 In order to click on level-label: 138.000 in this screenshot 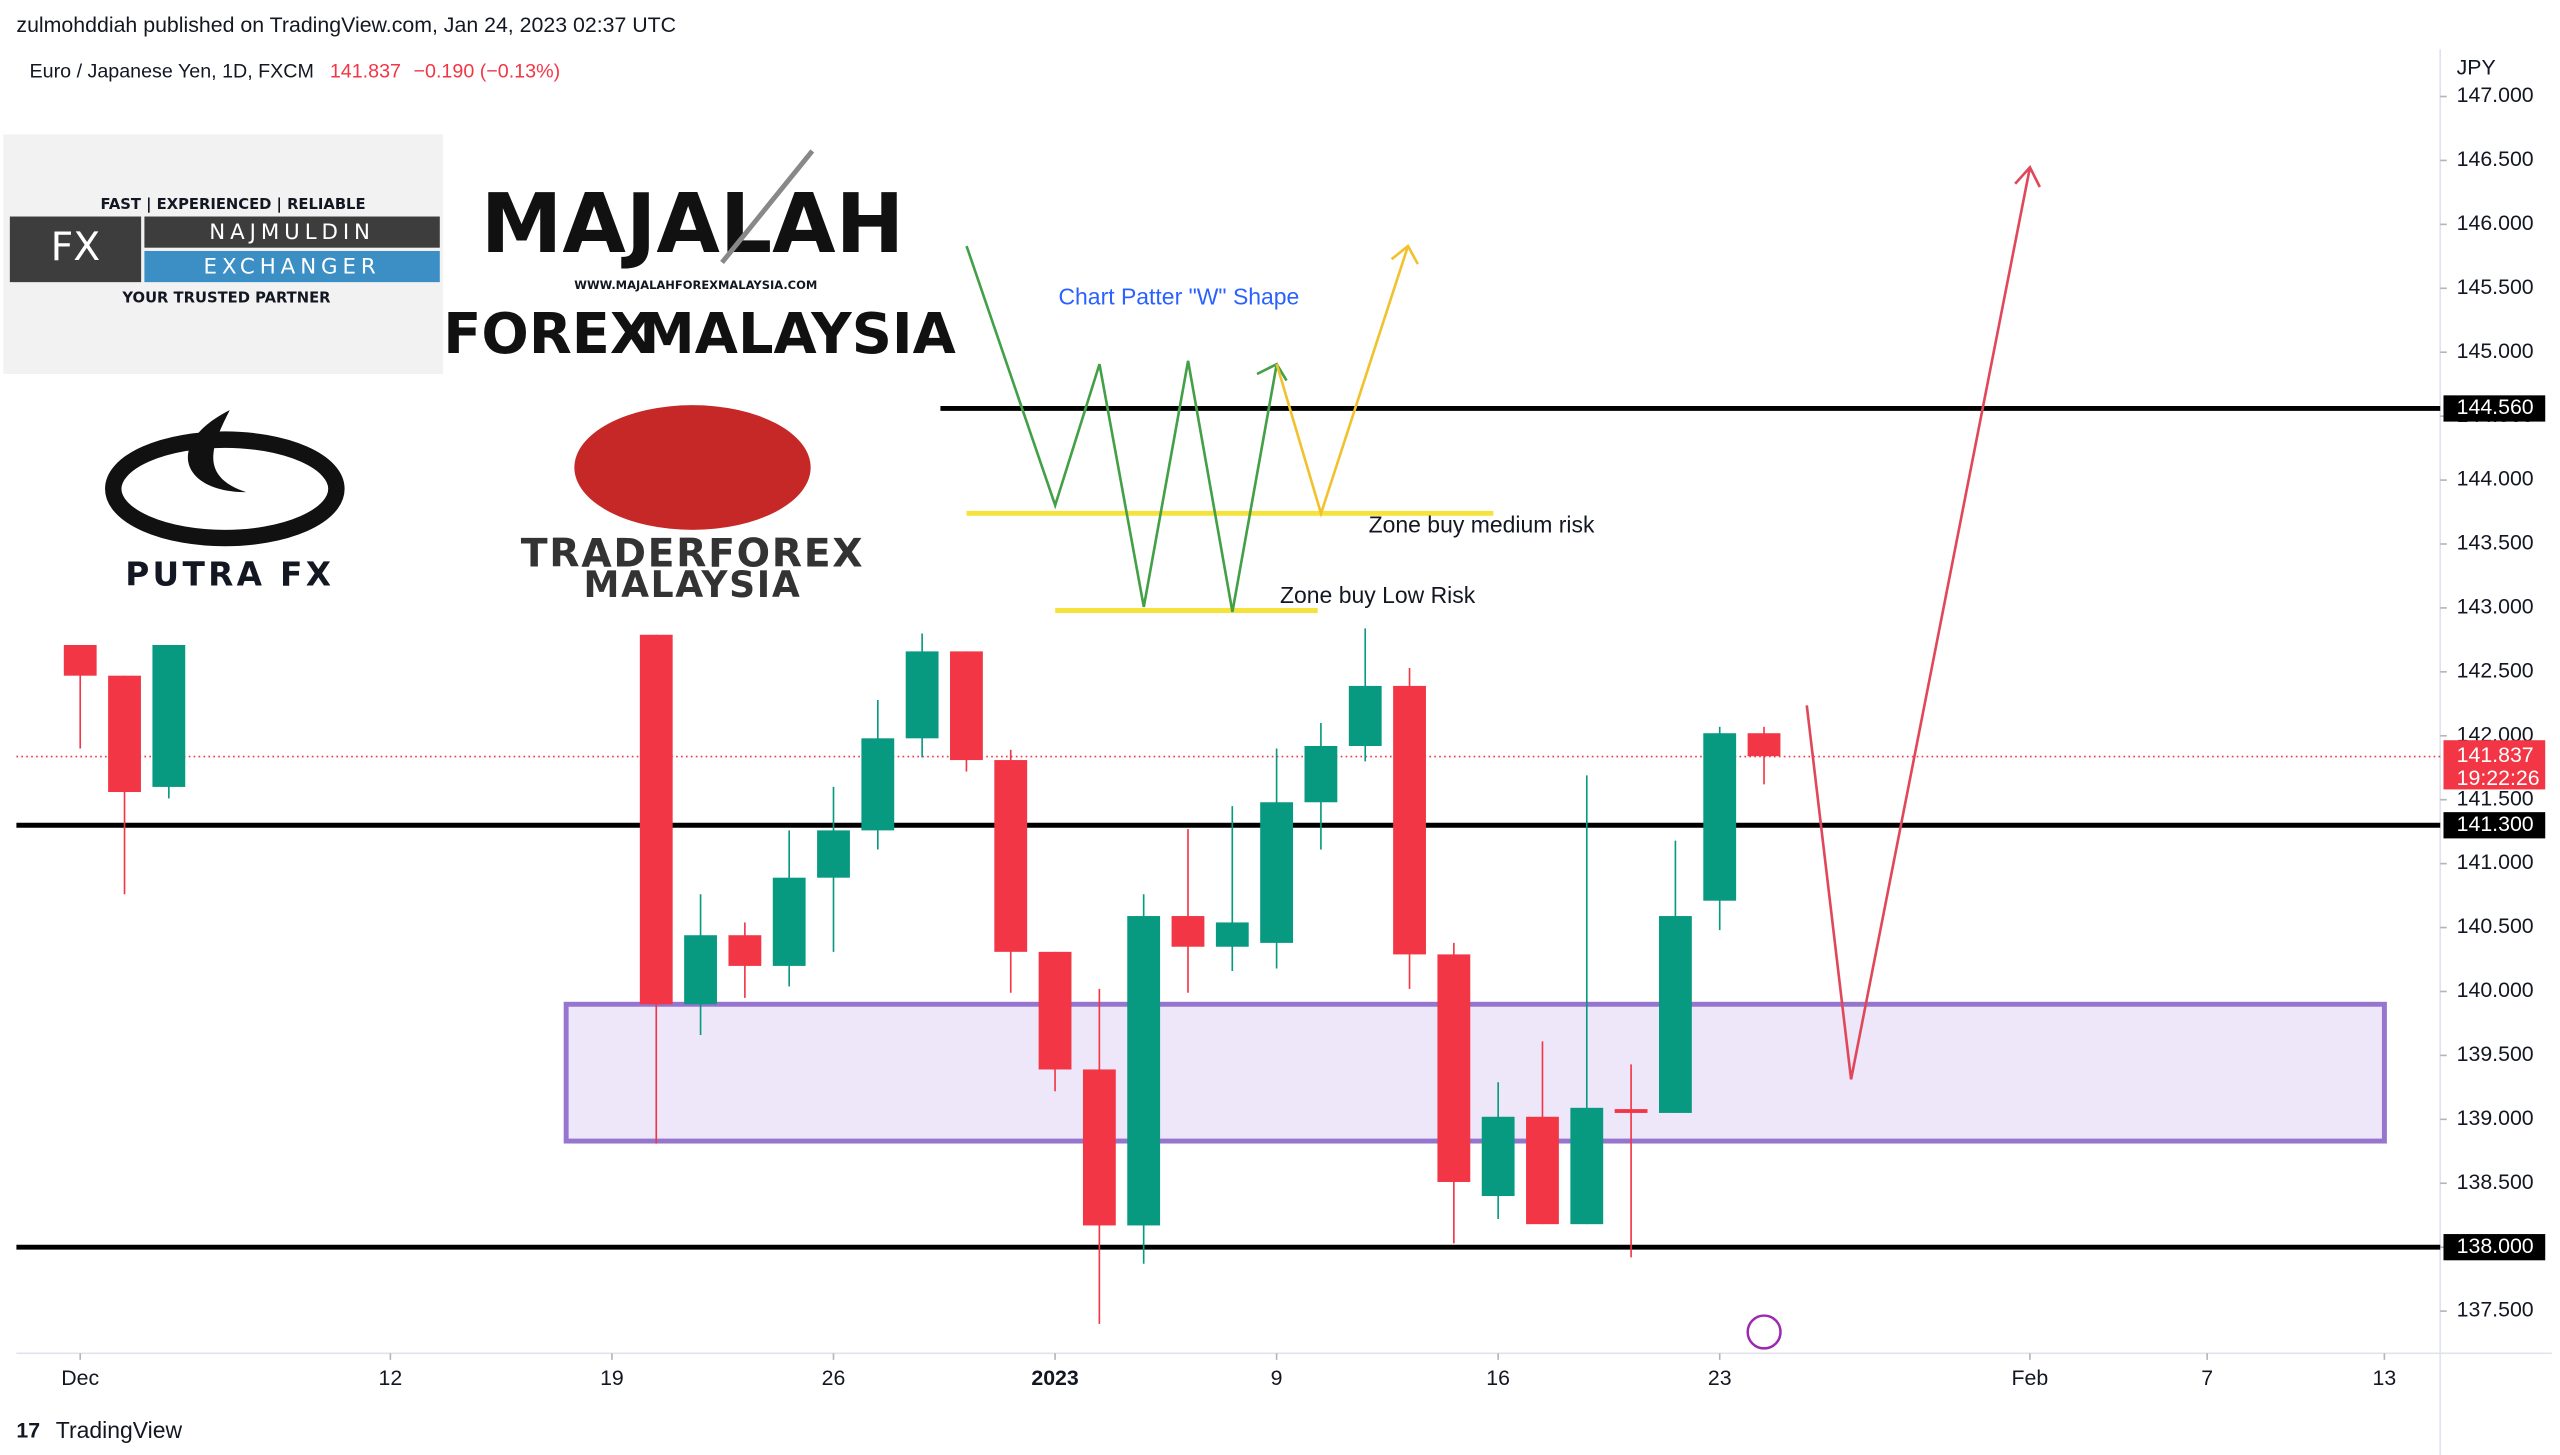, I will do `click(2495, 1246)`.